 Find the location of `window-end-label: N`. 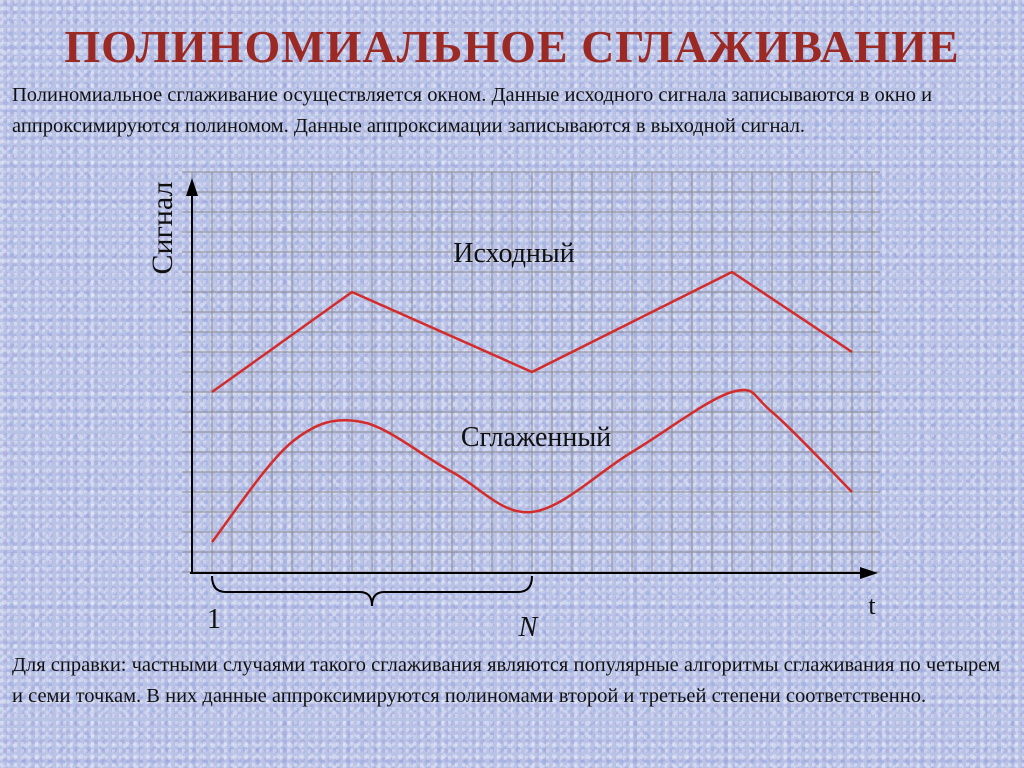

window-end-label: N is located at coordinates (528, 627).